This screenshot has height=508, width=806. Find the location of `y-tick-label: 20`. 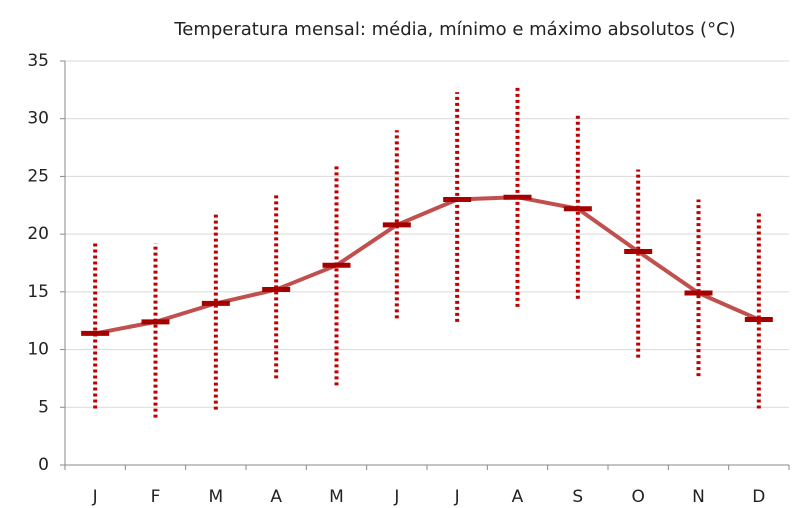

y-tick-label: 20 is located at coordinates (38, 234).